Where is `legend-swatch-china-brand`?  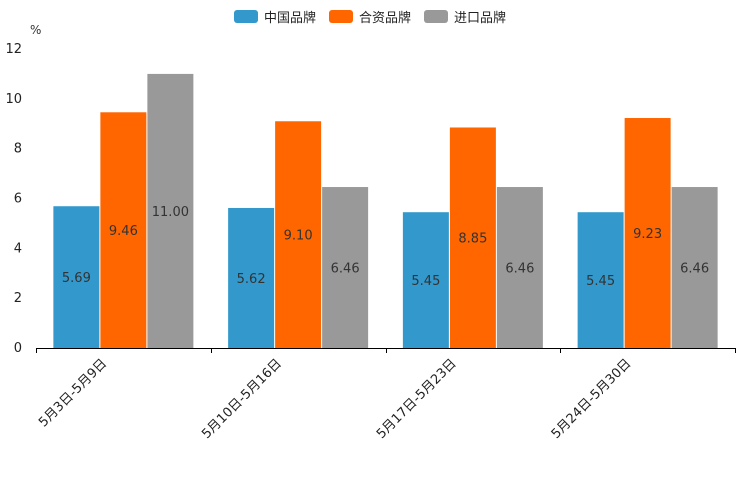
legend-swatch-china-brand is located at coordinates (246, 16).